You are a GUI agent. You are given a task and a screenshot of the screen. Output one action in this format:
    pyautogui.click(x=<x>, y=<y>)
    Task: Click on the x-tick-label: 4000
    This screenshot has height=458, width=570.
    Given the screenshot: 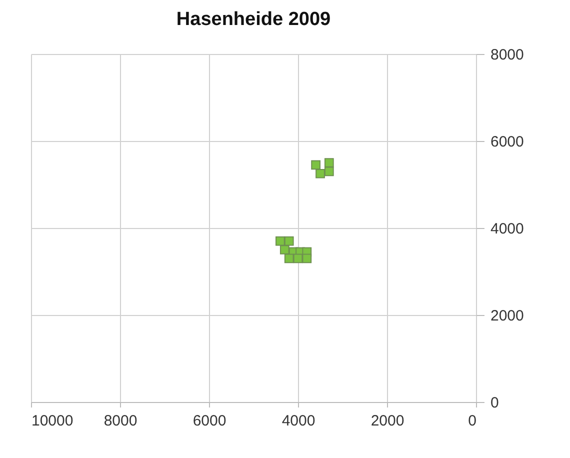 What is the action you would take?
    pyautogui.click(x=299, y=421)
    